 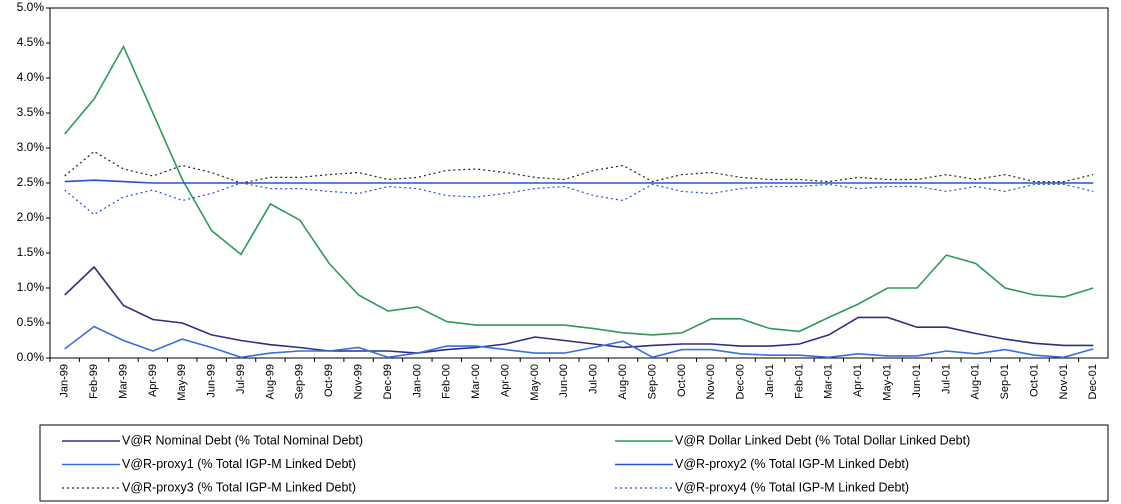 What do you see at coordinates (31, 287) in the screenshot?
I see `y-tick-label: 1.0%` at bounding box center [31, 287].